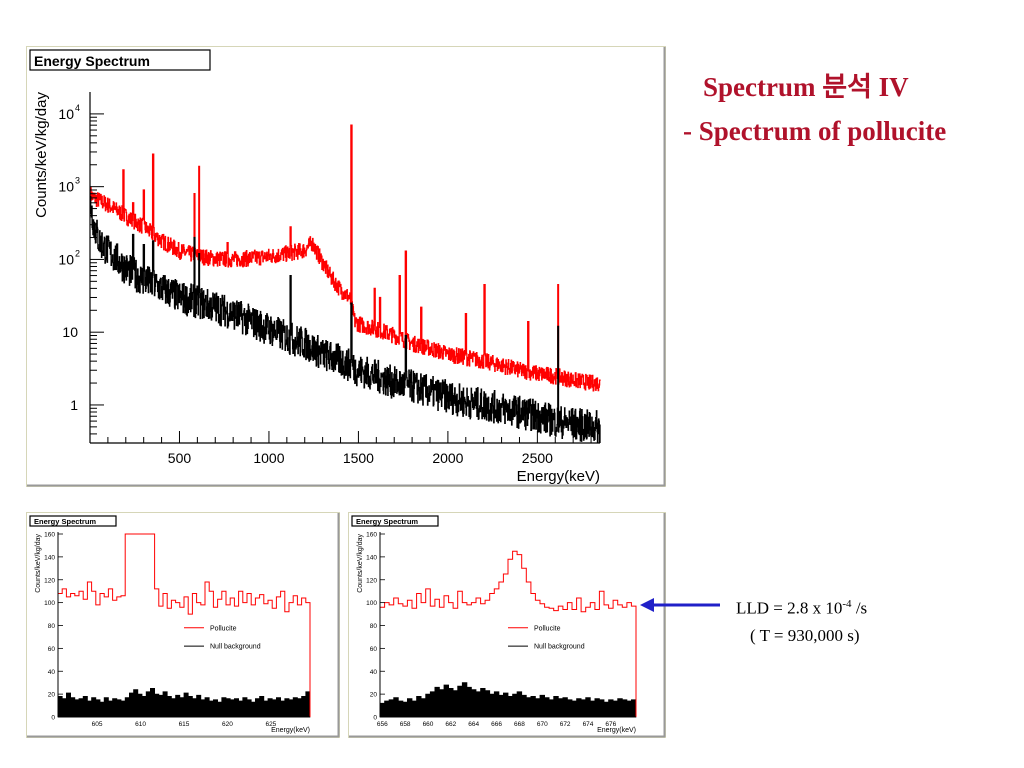 Image resolution: width=1024 pixels, height=768 pixels. What do you see at coordinates (140, 724) in the screenshot?
I see `x-tick-label: 610` at bounding box center [140, 724].